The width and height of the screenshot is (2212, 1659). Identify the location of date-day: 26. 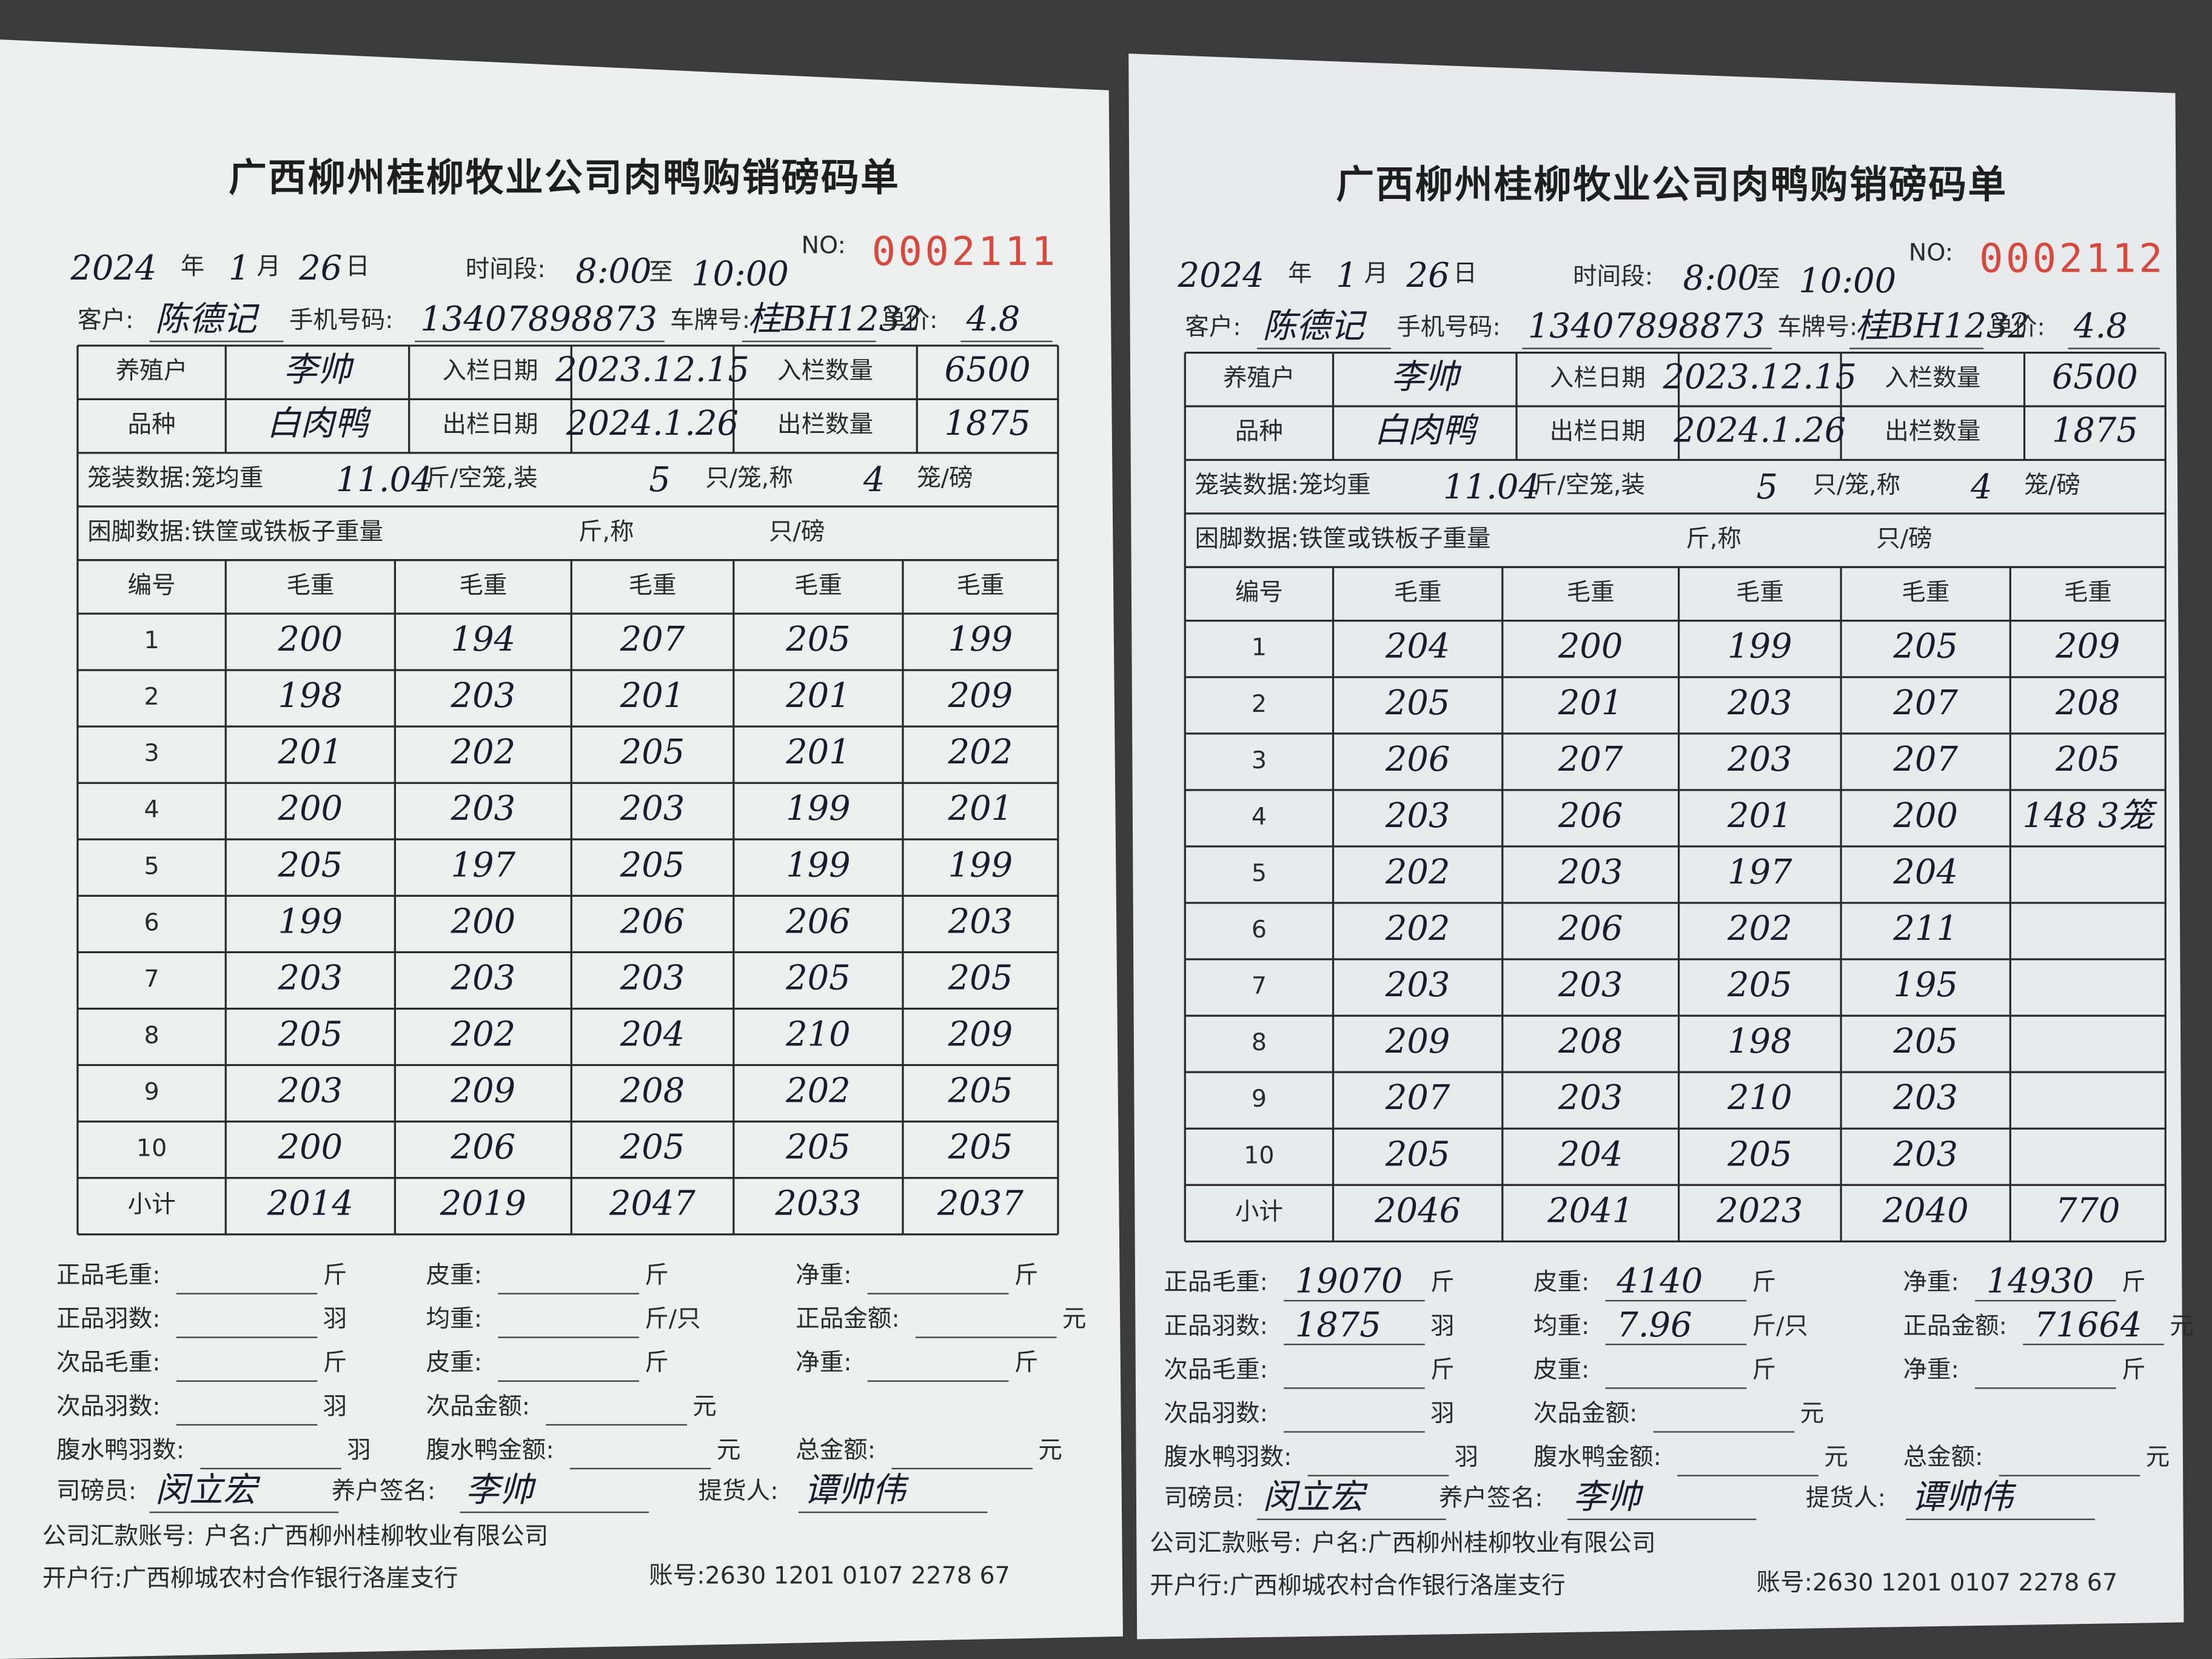
(320, 268).